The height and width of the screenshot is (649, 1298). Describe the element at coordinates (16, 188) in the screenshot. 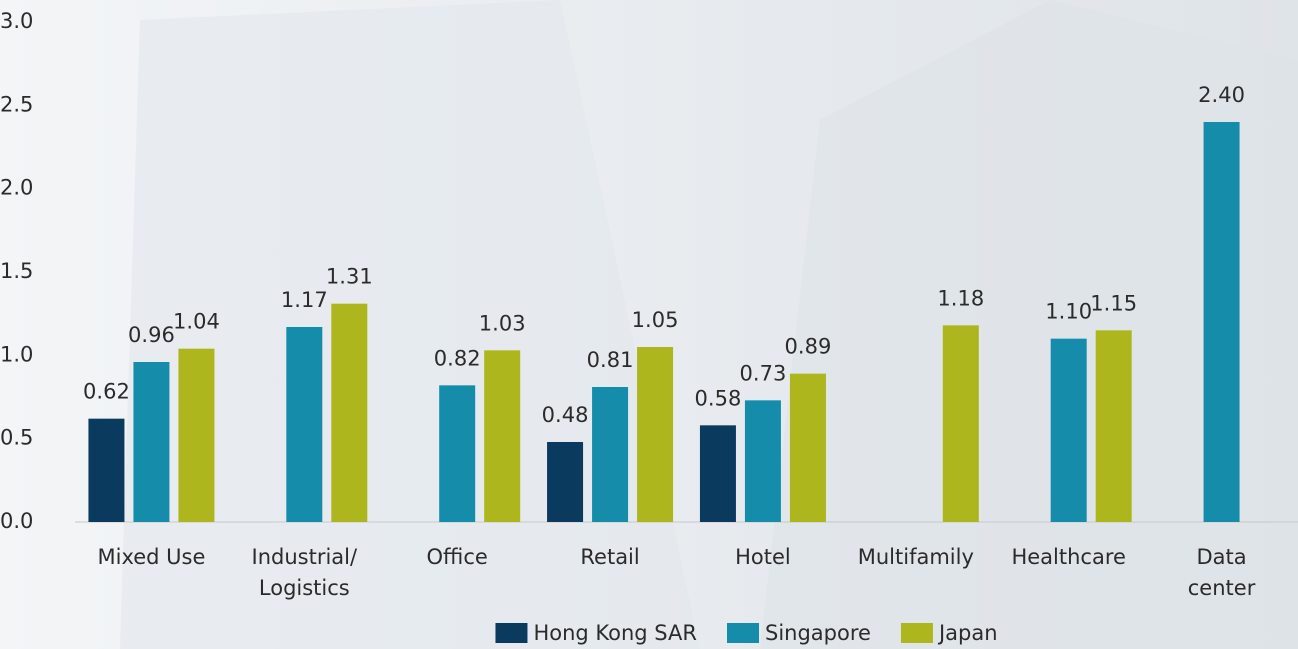

I see `y-tick-label: 2.0` at that location.